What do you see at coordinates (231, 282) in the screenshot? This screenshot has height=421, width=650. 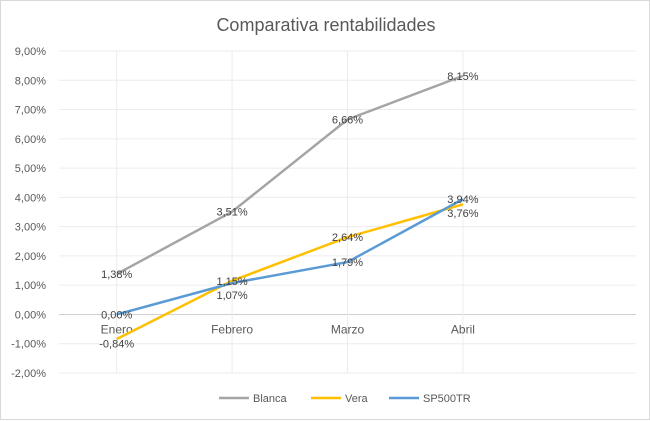 I see `data-label: 1,15%` at bounding box center [231, 282].